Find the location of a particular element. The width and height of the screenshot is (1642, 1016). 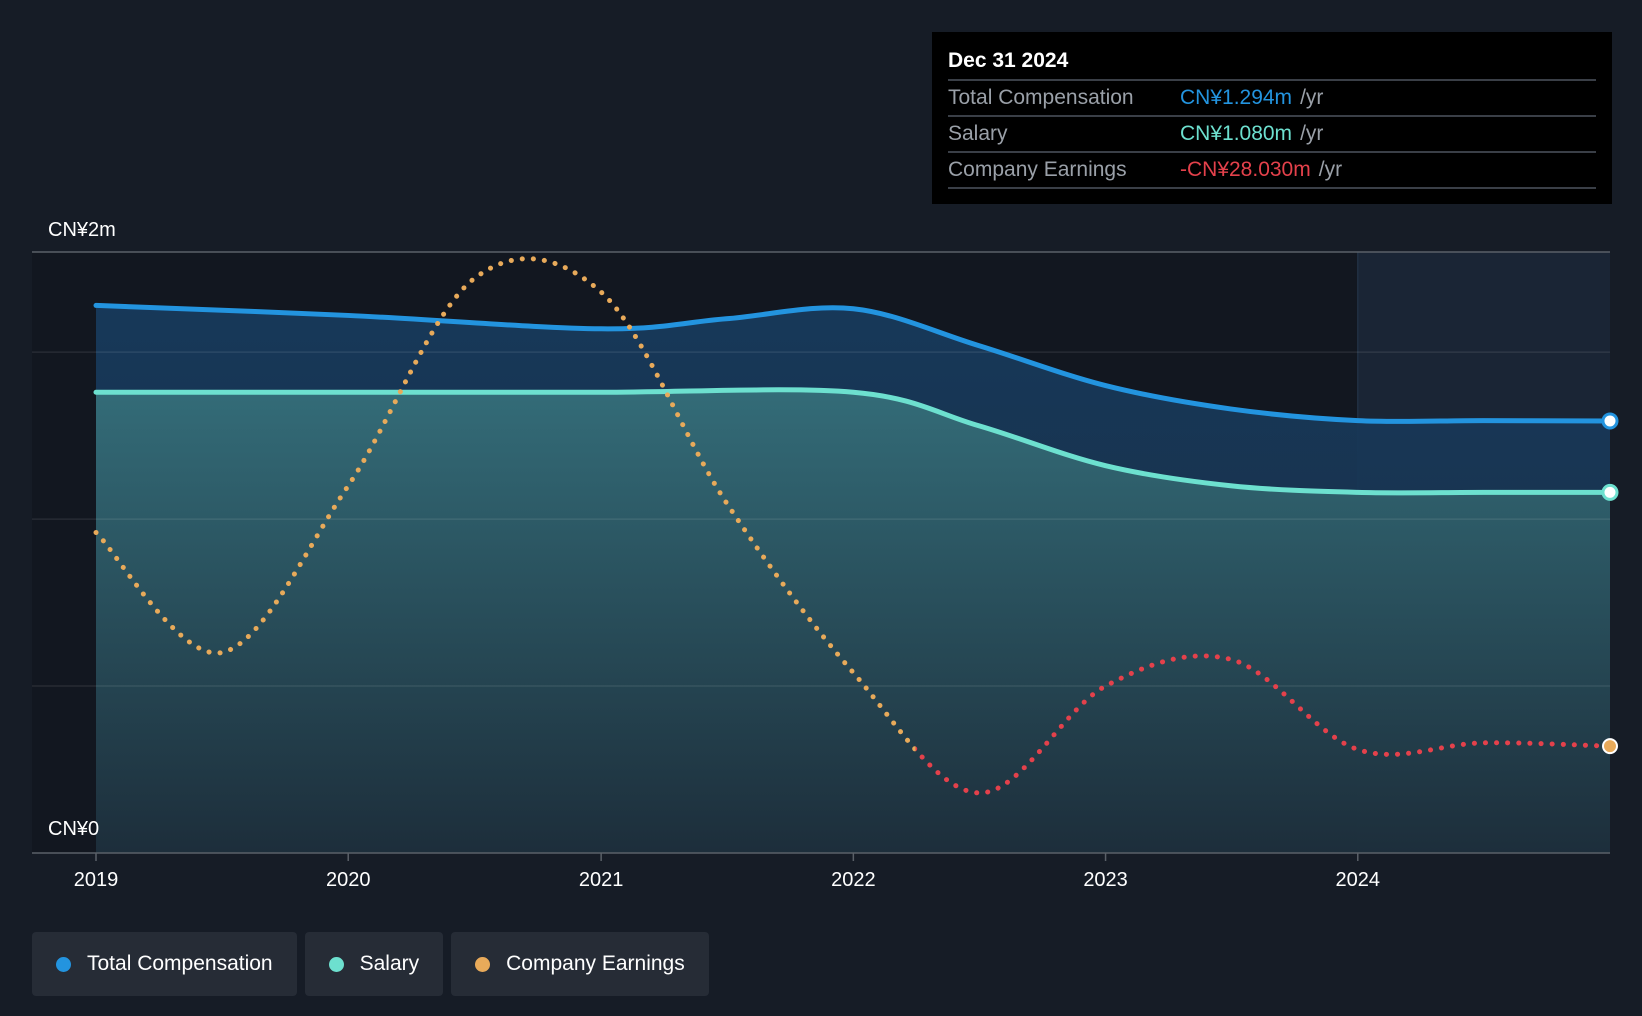

tooltip-date: Dec 31 2024 is located at coordinates (1008, 60).